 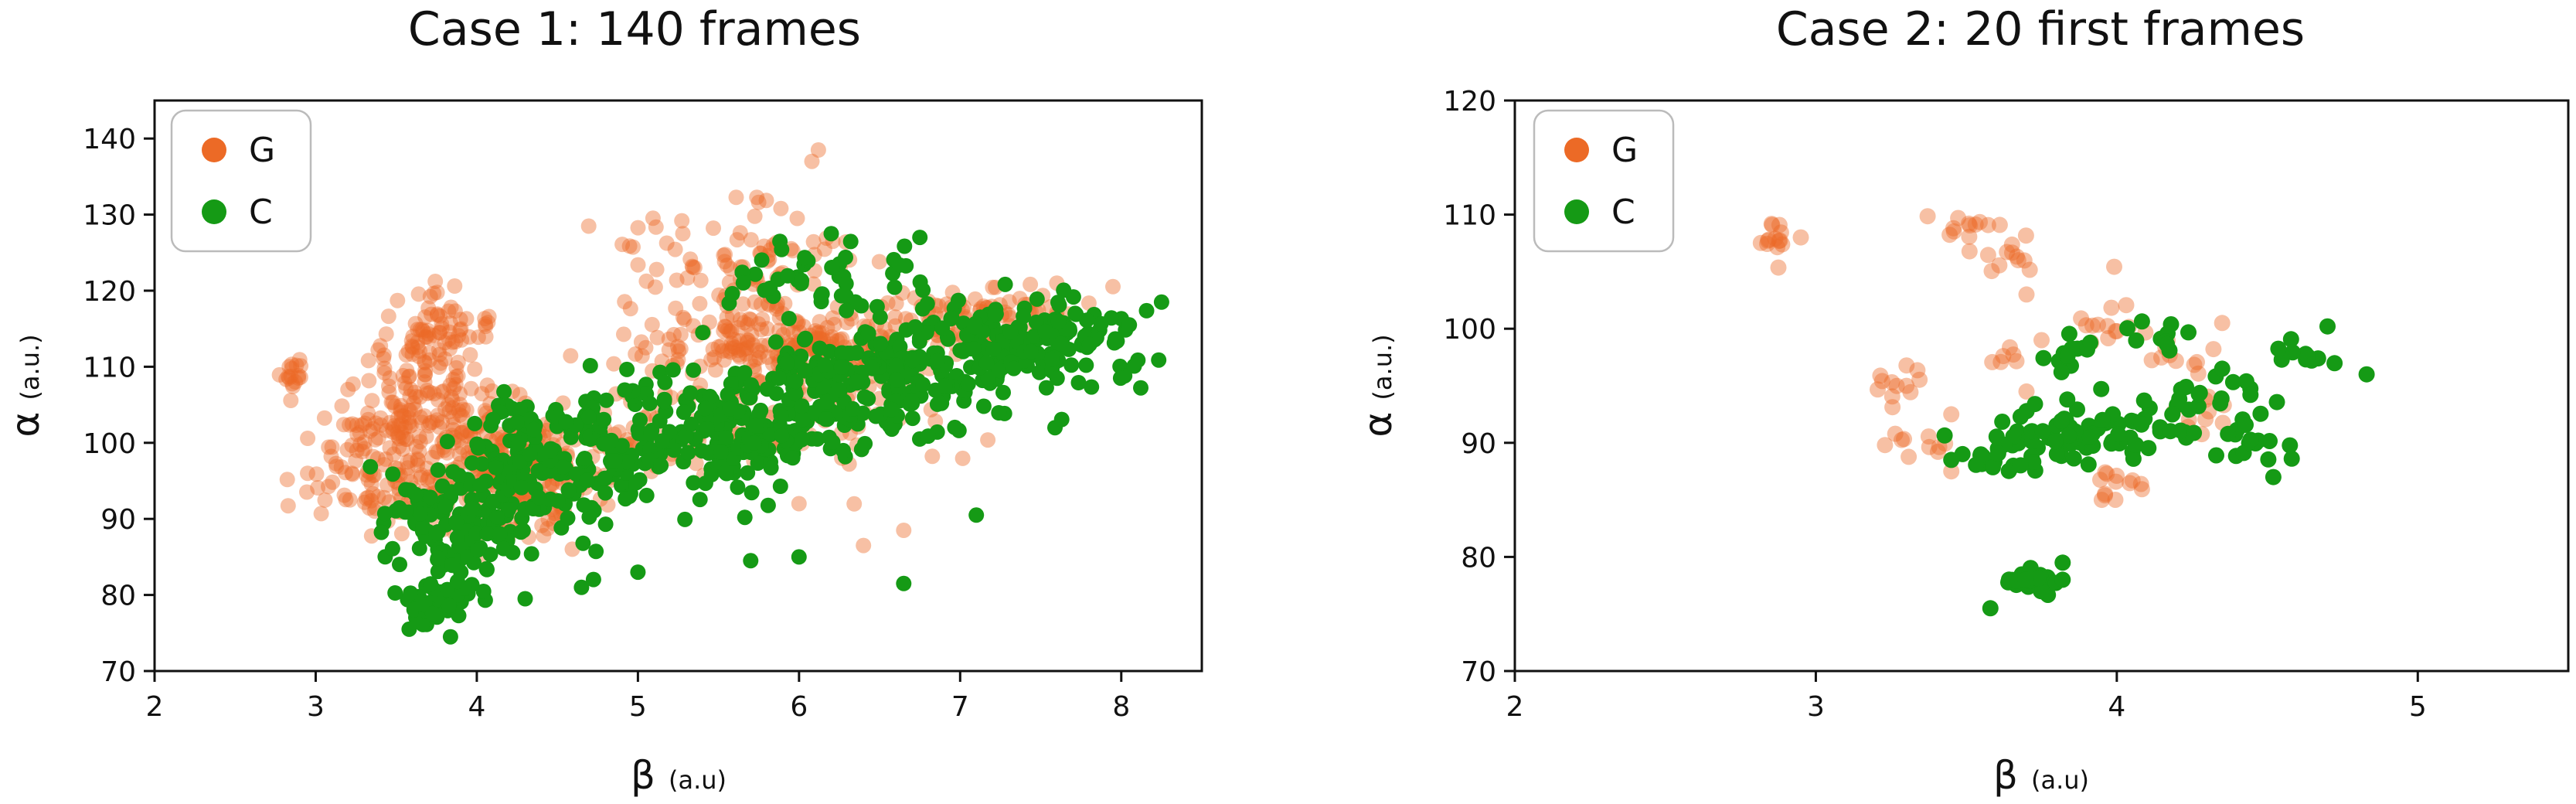 I want to click on case1-legend-label-c: C, so click(x=261, y=212).